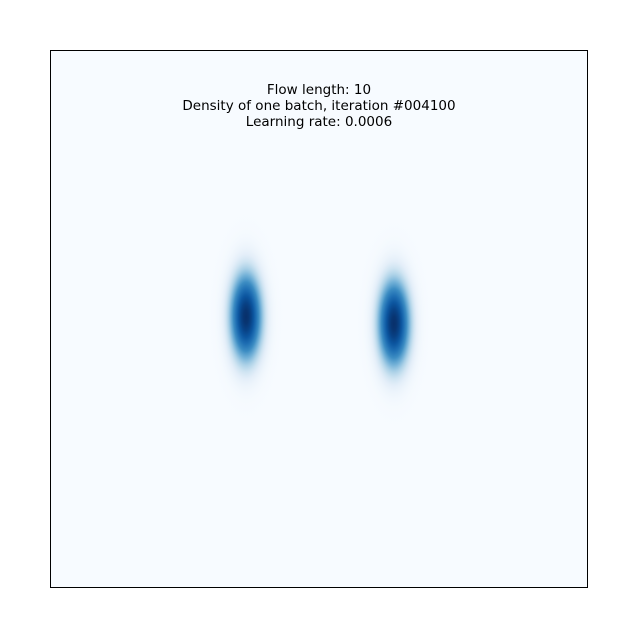 This screenshot has height=639, width=639. Describe the element at coordinates (319, 90) in the screenshot. I see `title-flow-length: Flow length: 10` at that location.